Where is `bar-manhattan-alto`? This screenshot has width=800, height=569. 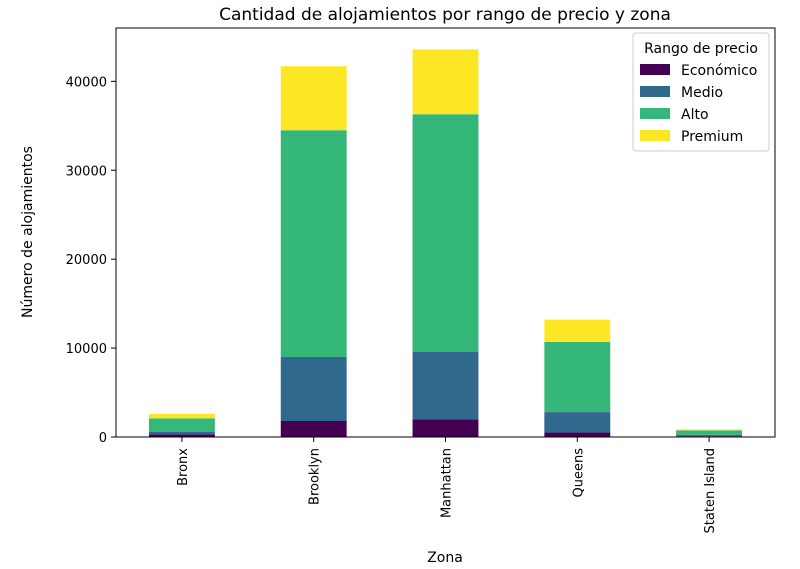
bar-manhattan-alto is located at coordinates (445, 233).